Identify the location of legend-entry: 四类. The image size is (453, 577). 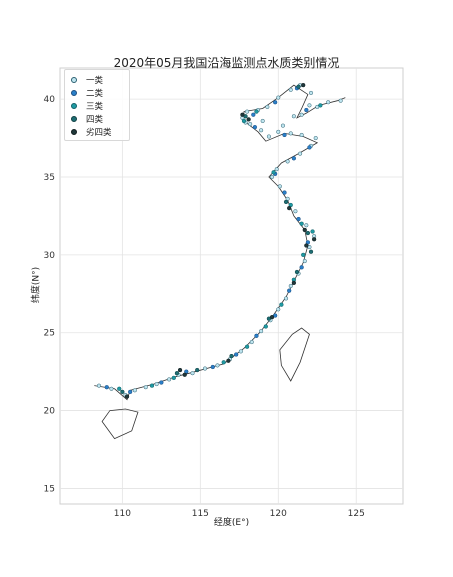
(87, 119).